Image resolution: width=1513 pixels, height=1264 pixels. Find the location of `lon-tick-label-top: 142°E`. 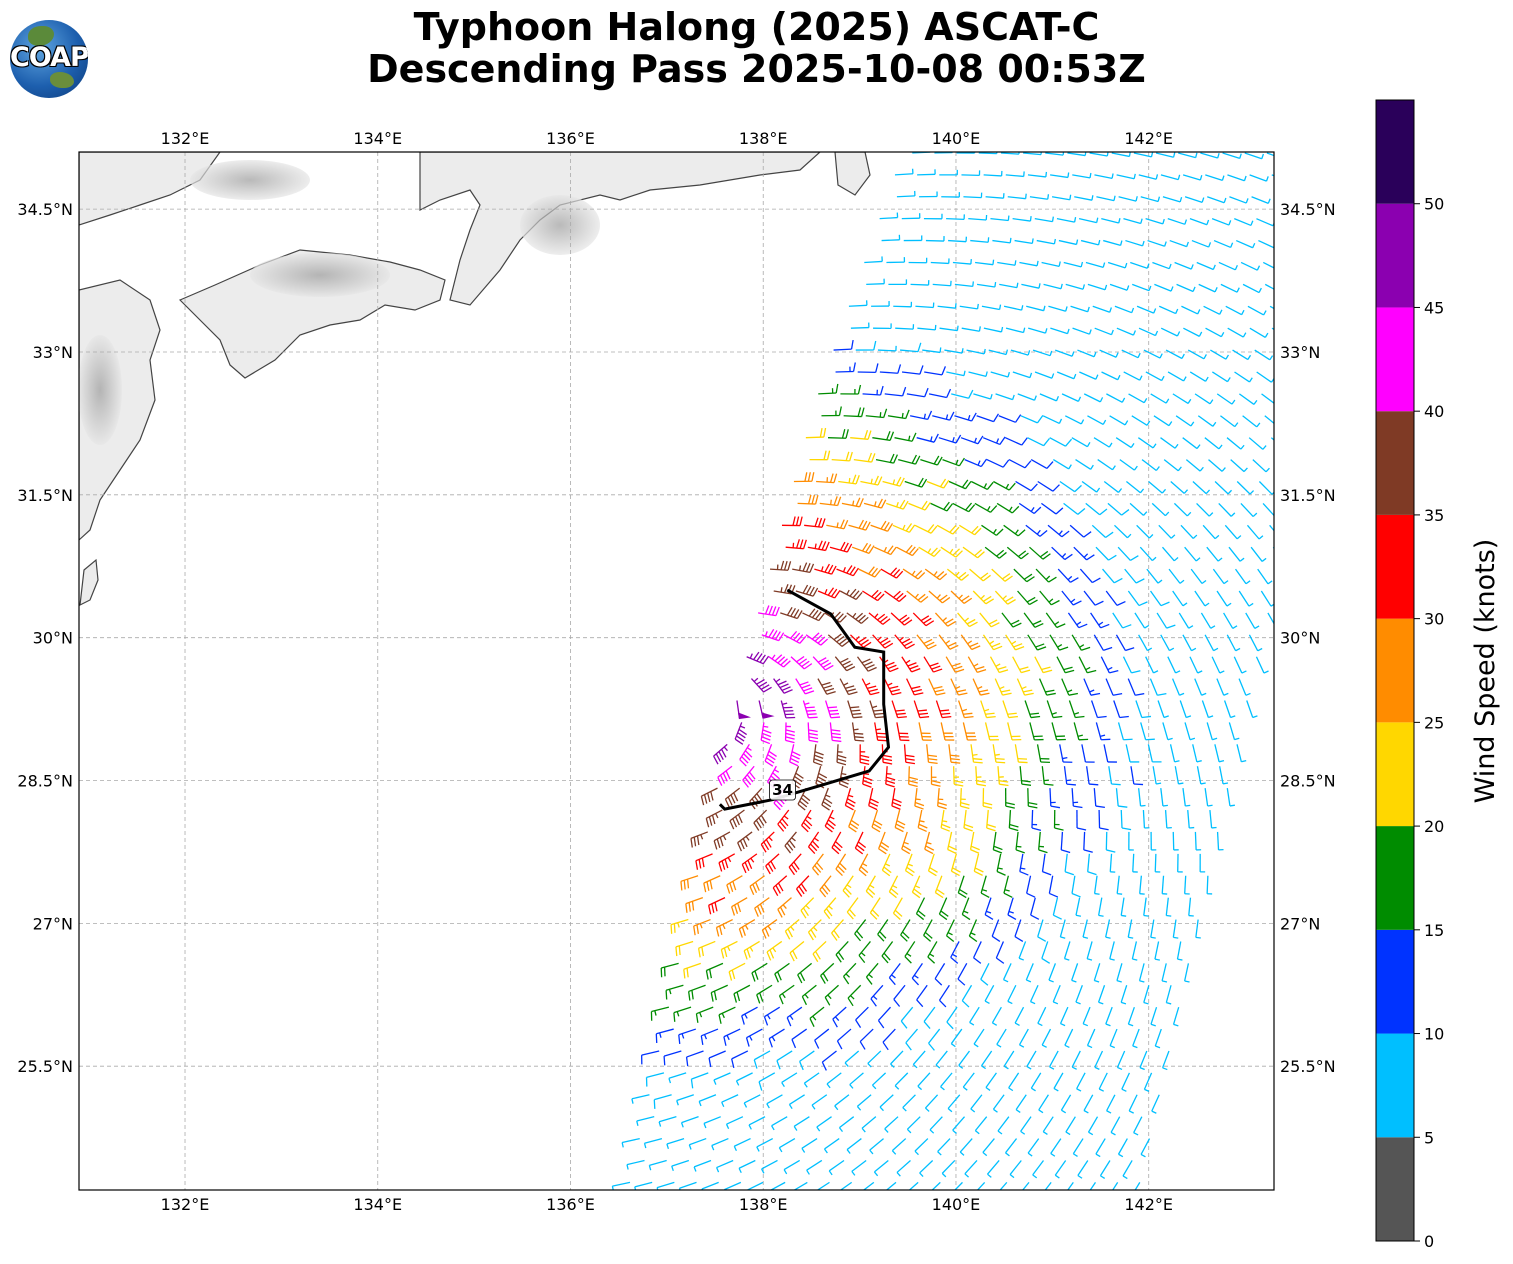

lon-tick-label-top: 142°E is located at coordinates (1148, 138).